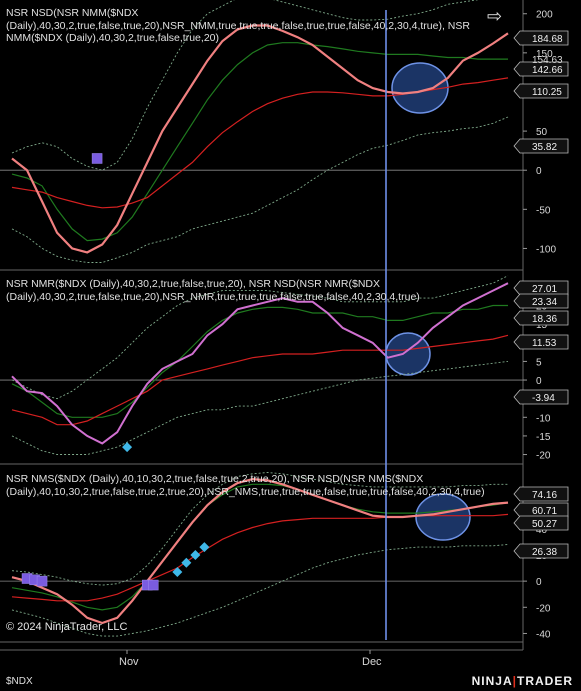  What do you see at coordinates (547, 70) in the screenshot?
I see `value-tag-label: 142.66` at bounding box center [547, 70].